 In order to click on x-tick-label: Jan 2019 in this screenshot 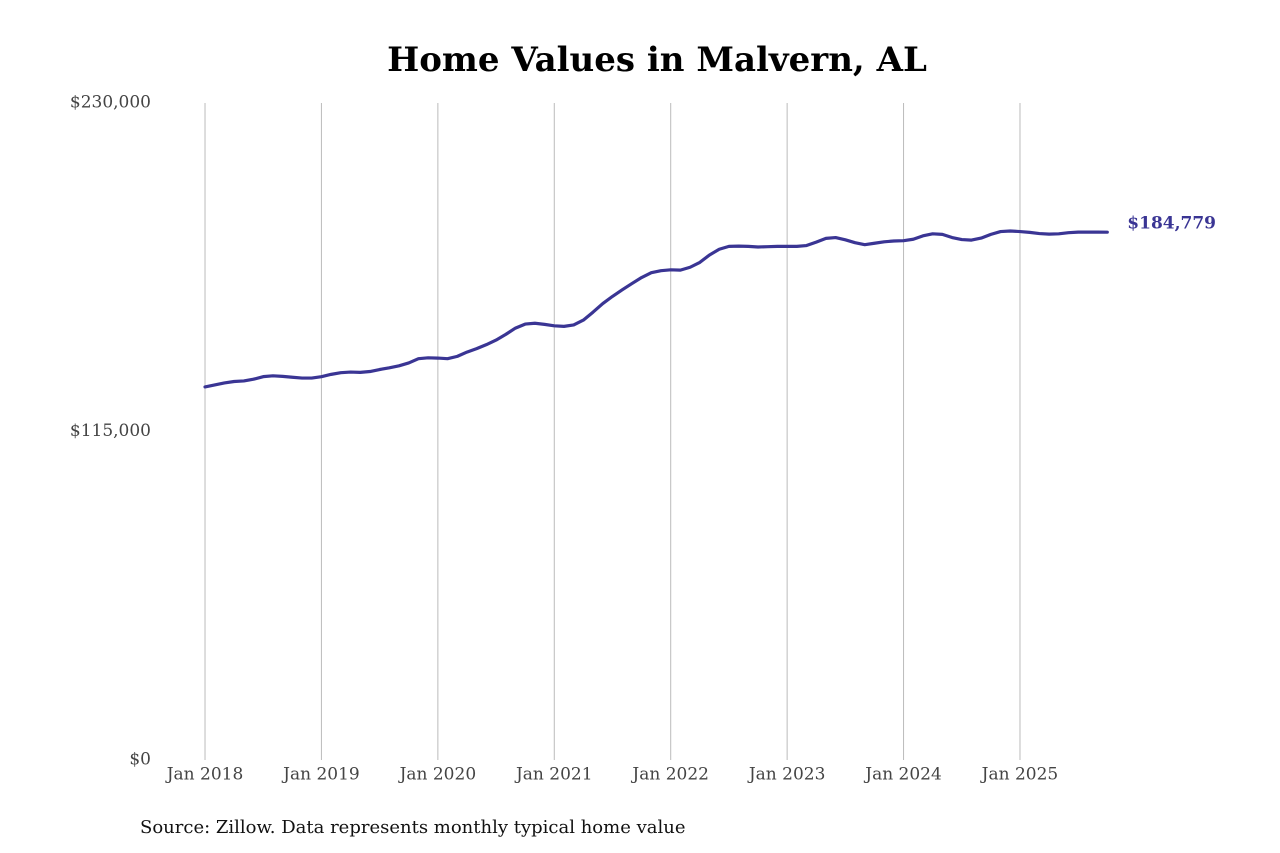, I will do `click(320, 775)`.